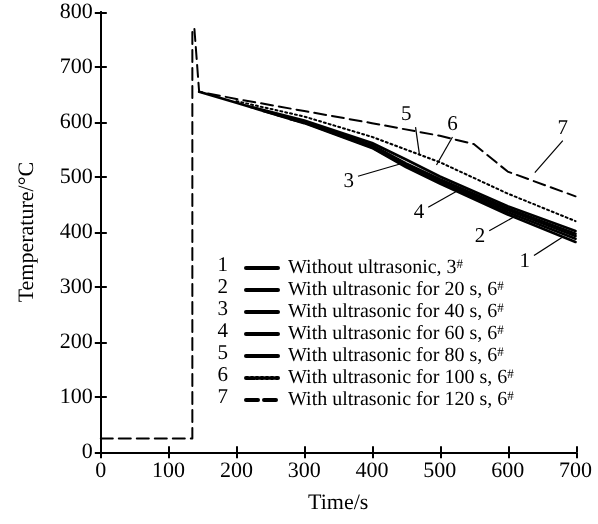 This screenshot has height=524, width=598. Describe the element at coordinates (508, 471) in the screenshot. I see `x-tick-label: 600` at that location.